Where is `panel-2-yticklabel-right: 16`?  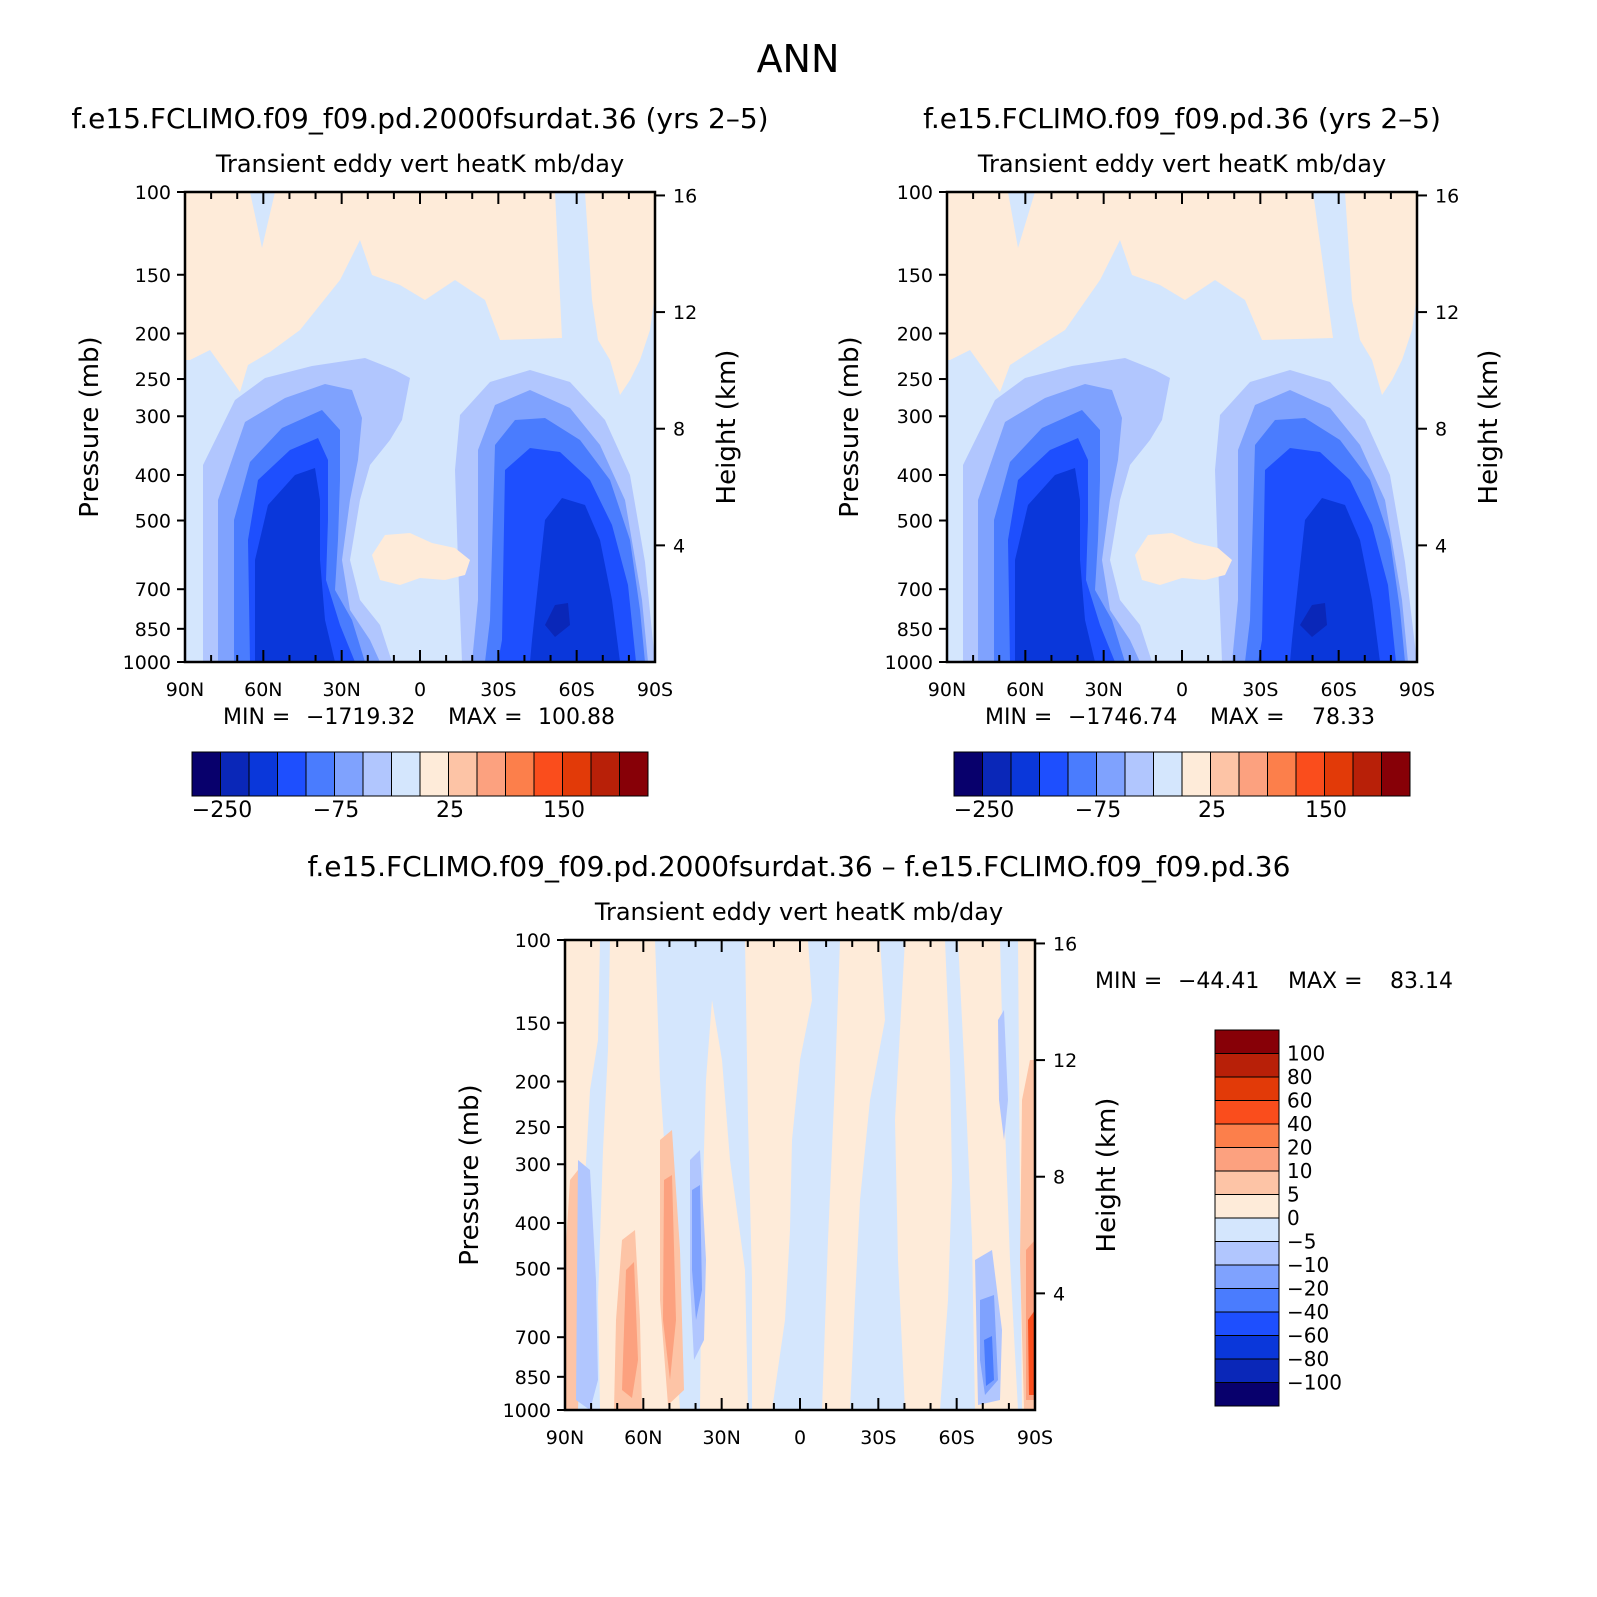
panel-2-yticklabel-right: 16 is located at coordinates (1447, 196).